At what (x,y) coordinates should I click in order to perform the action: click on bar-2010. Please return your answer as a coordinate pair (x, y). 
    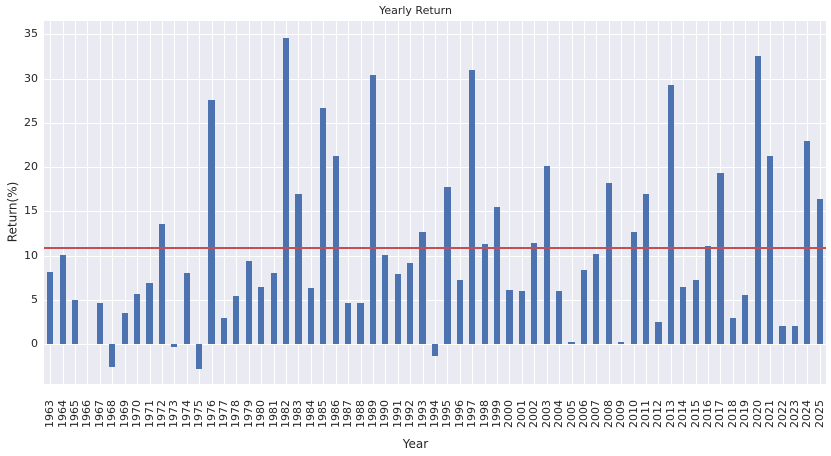
    Looking at the image, I should click on (633, 288).